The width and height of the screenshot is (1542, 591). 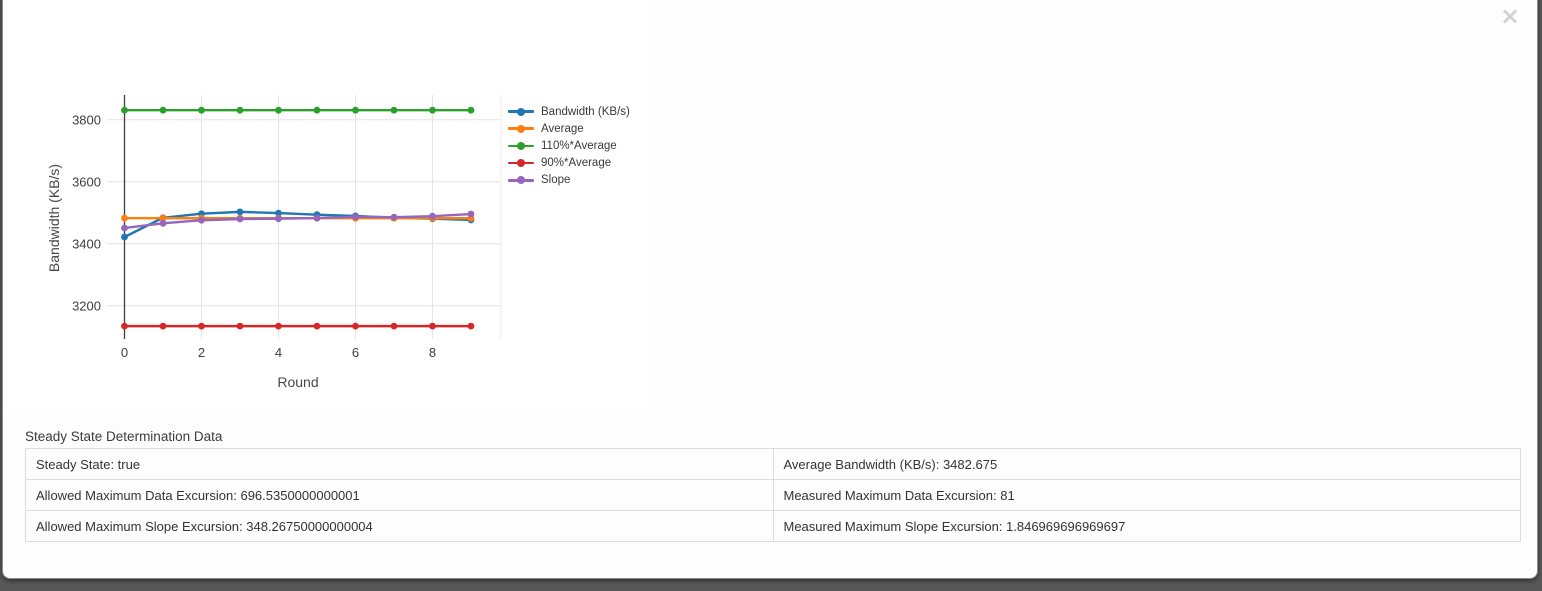 I want to click on legend-label: 110%*Average, so click(x=579, y=145).